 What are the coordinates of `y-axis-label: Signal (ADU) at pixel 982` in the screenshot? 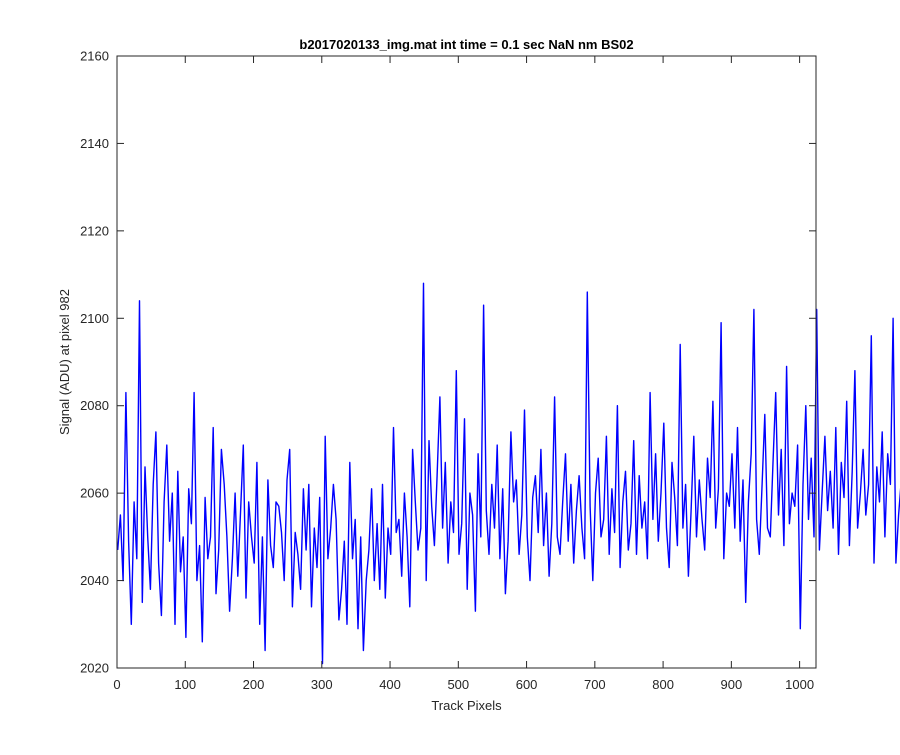 It's located at (64, 362).